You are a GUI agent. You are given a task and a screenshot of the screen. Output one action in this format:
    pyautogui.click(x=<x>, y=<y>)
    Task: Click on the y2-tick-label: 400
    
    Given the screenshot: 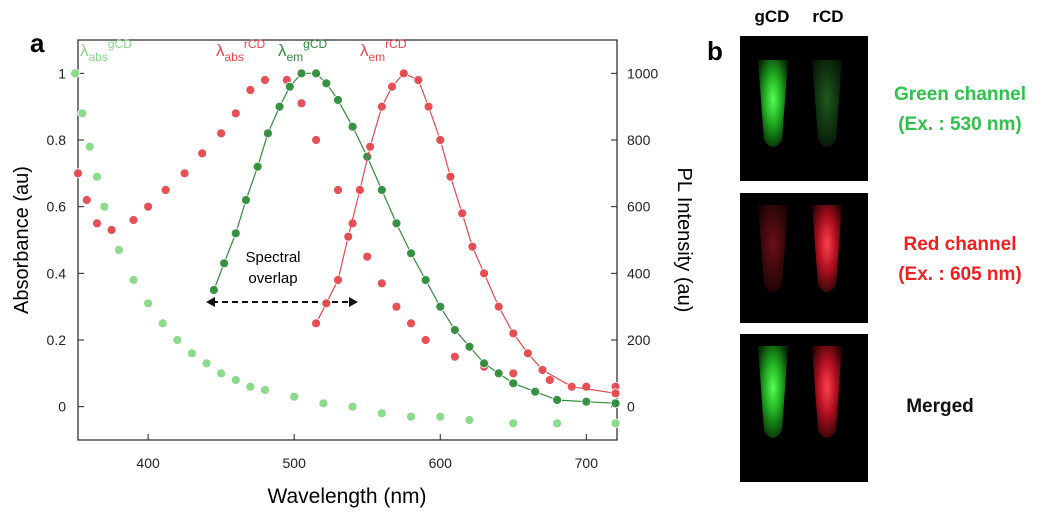 What is the action you would take?
    pyautogui.click(x=639, y=273)
    